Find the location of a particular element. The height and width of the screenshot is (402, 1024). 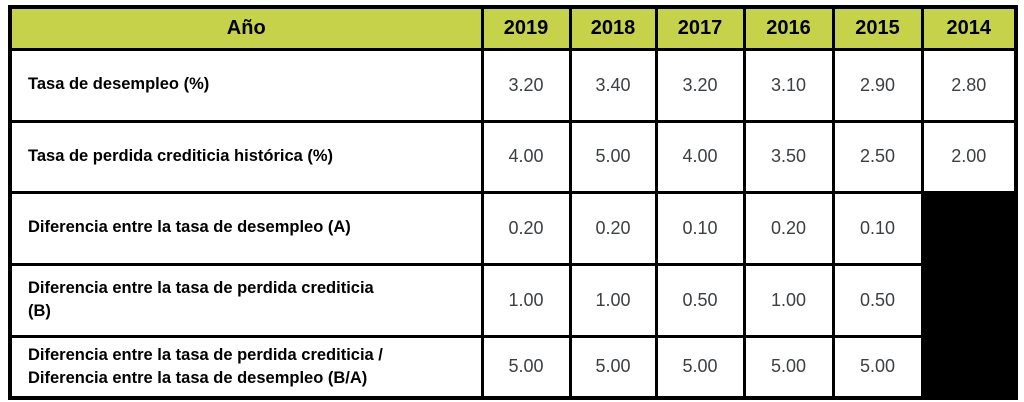

value-cell: 2.50 is located at coordinates (877, 156).